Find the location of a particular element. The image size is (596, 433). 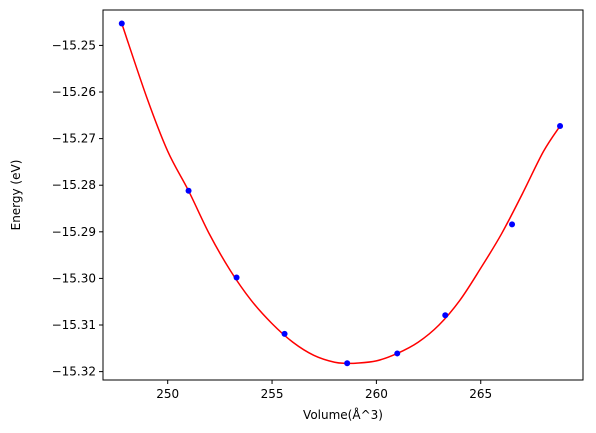

y-tick-label: −15.32 is located at coordinates (74, 372).